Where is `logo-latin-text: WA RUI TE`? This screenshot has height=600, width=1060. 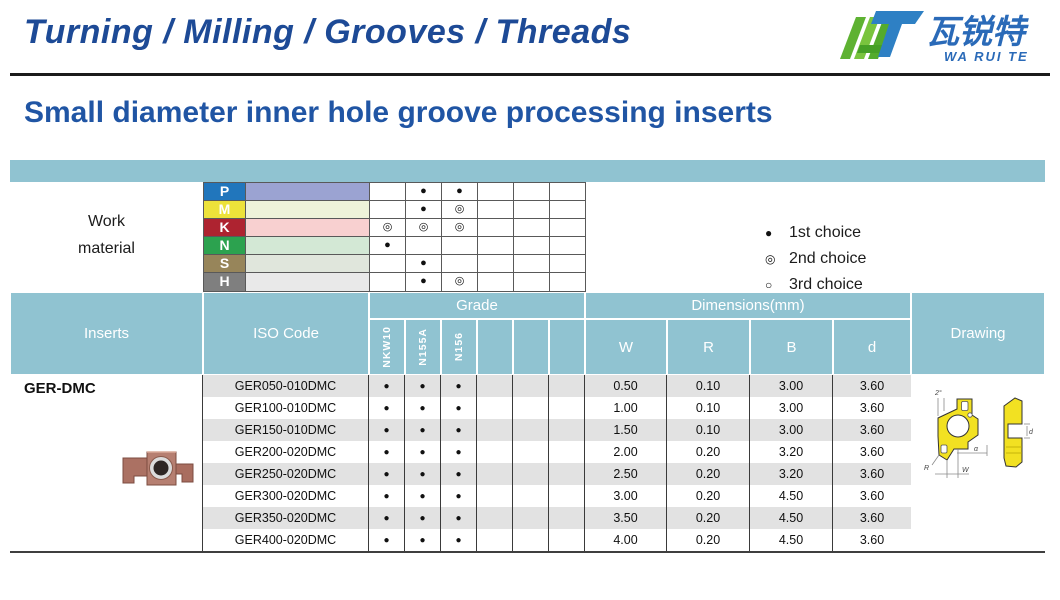 logo-latin-text: WA RUI TE is located at coordinates (986, 56).